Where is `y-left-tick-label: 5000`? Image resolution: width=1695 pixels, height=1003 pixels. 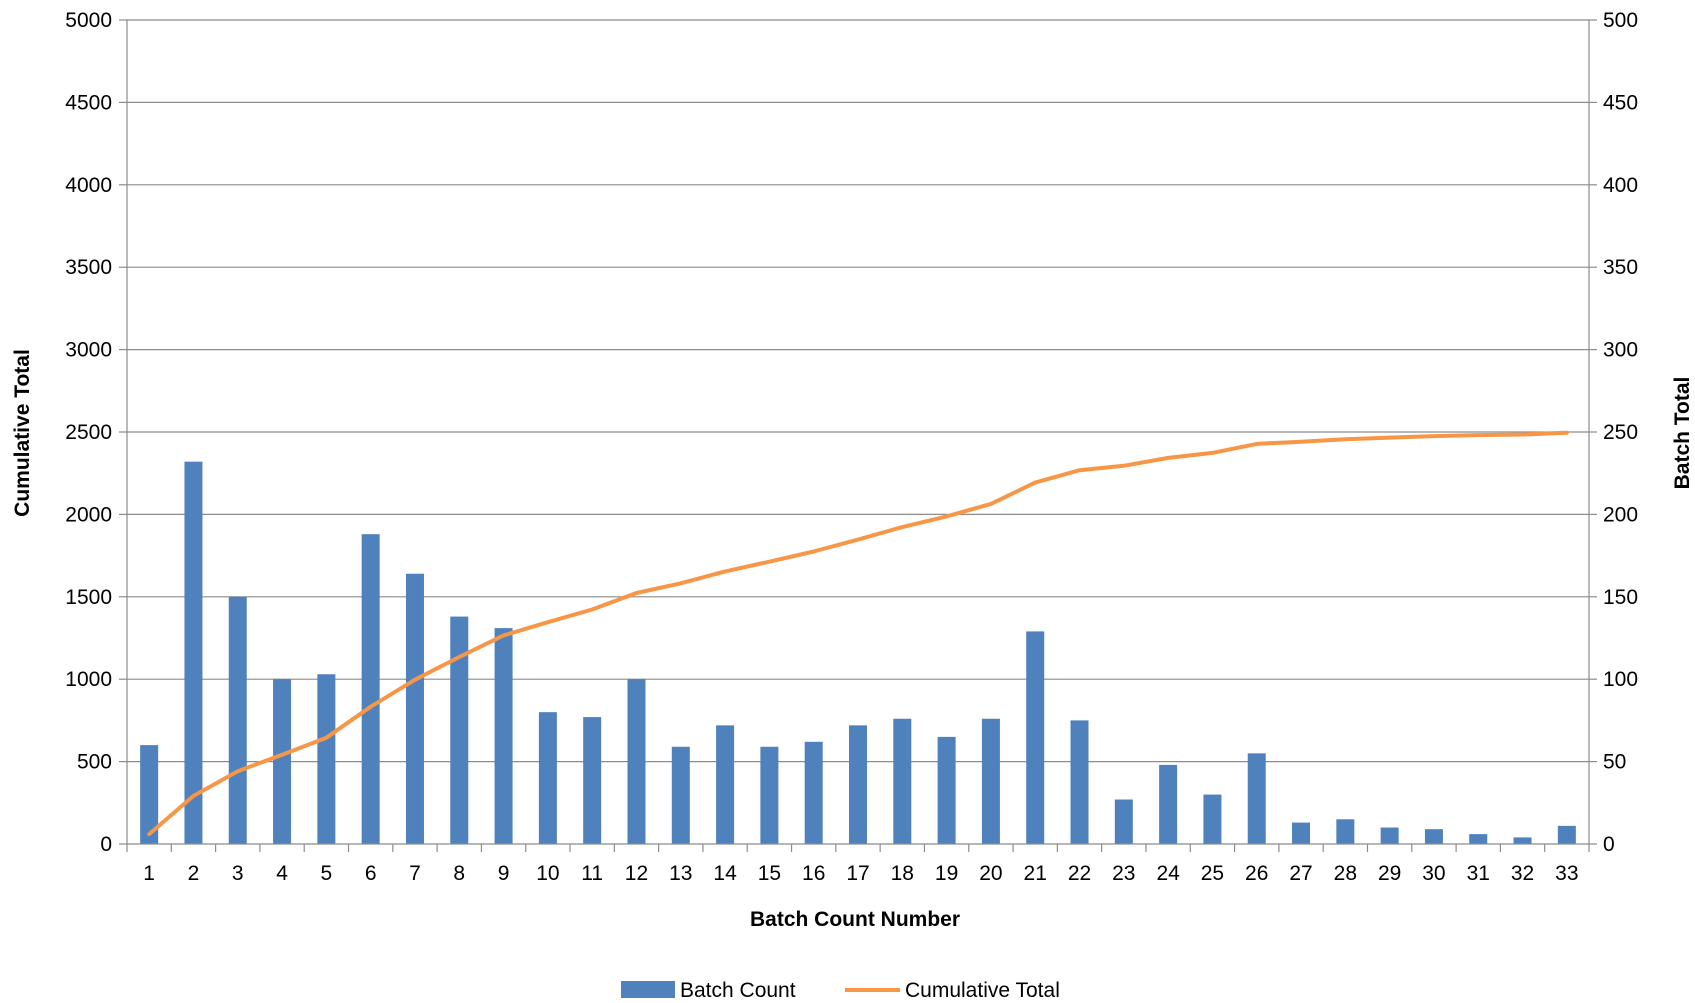 y-left-tick-label: 5000 is located at coordinates (88, 20).